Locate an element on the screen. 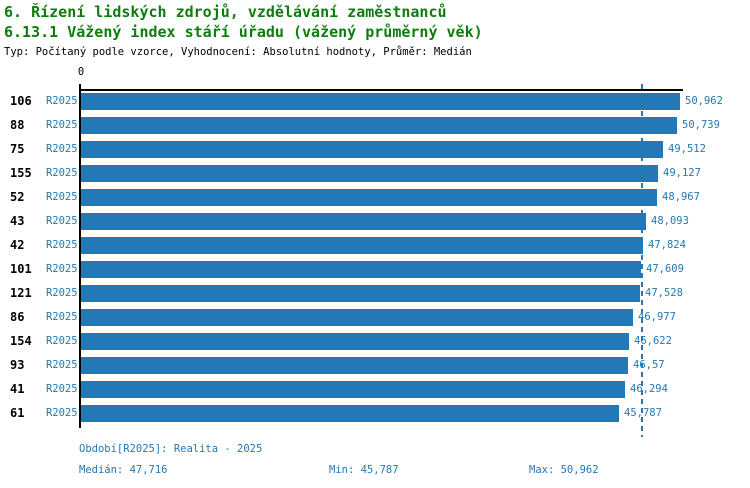  table-row: 101 R2025 47,609 is located at coordinates (375, 269).